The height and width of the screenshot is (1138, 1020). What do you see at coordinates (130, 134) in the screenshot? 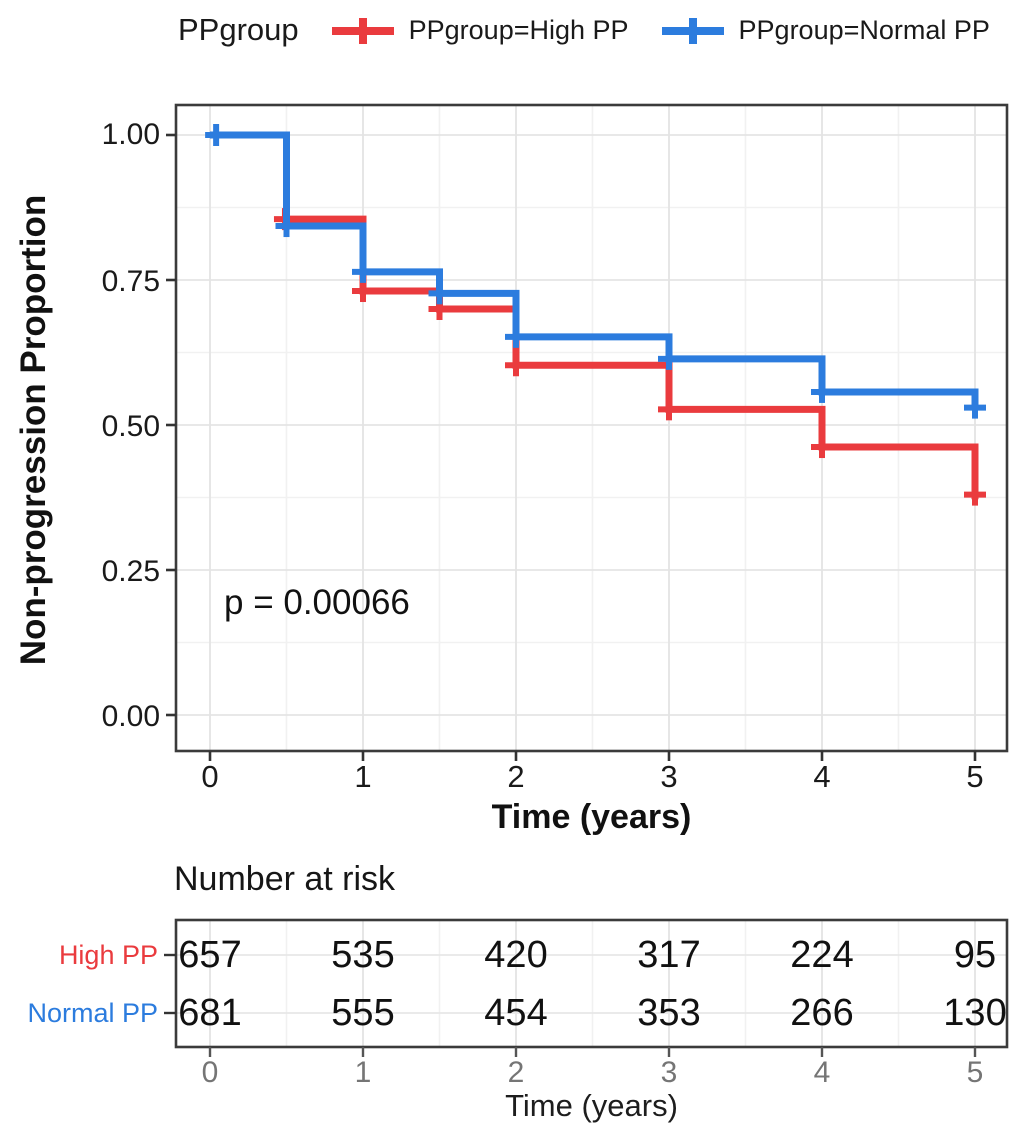
I see `y-tick-label-1.00: 1.00` at bounding box center [130, 134].